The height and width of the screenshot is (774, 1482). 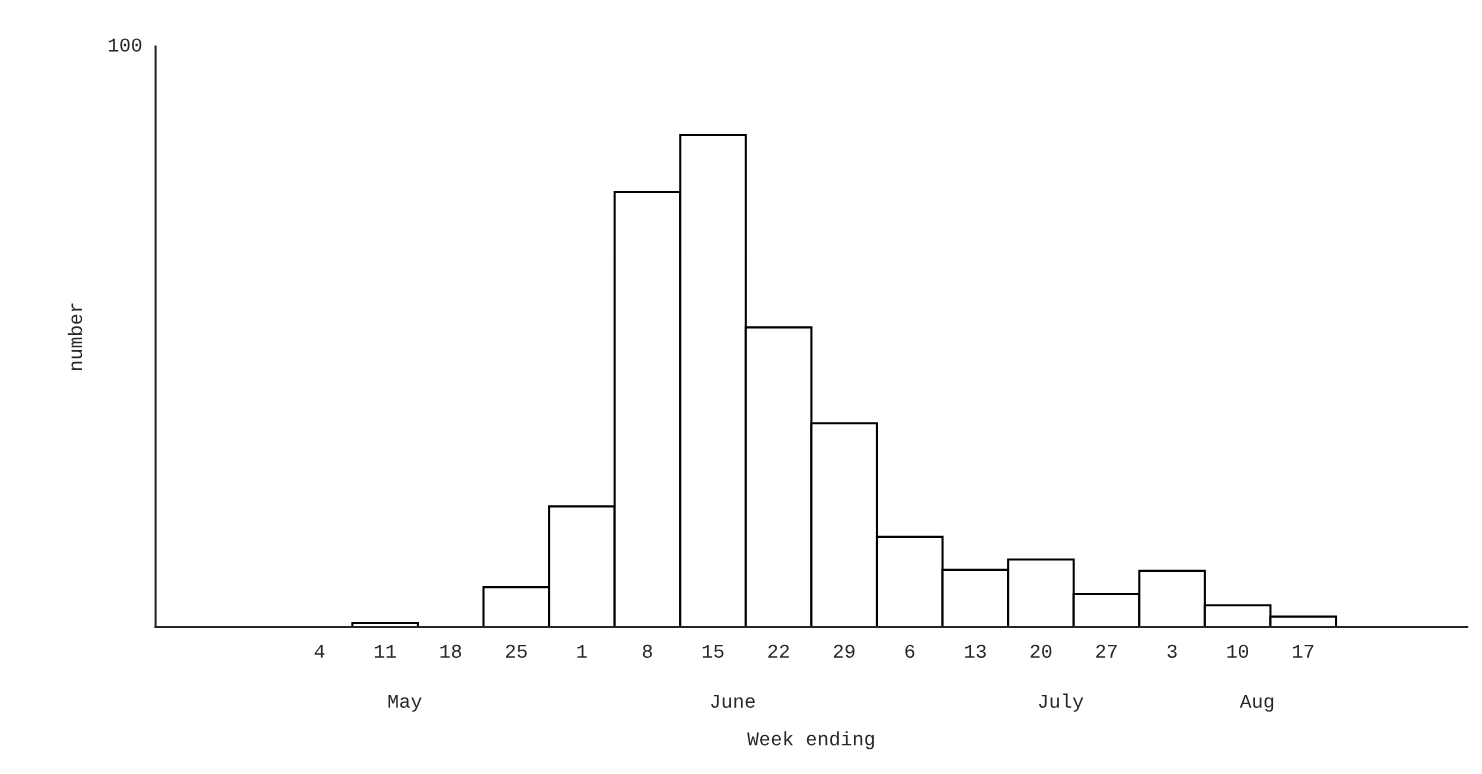 What do you see at coordinates (713, 651) in the screenshot?
I see `x-tick-label: 15` at bounding box center [713, 651].